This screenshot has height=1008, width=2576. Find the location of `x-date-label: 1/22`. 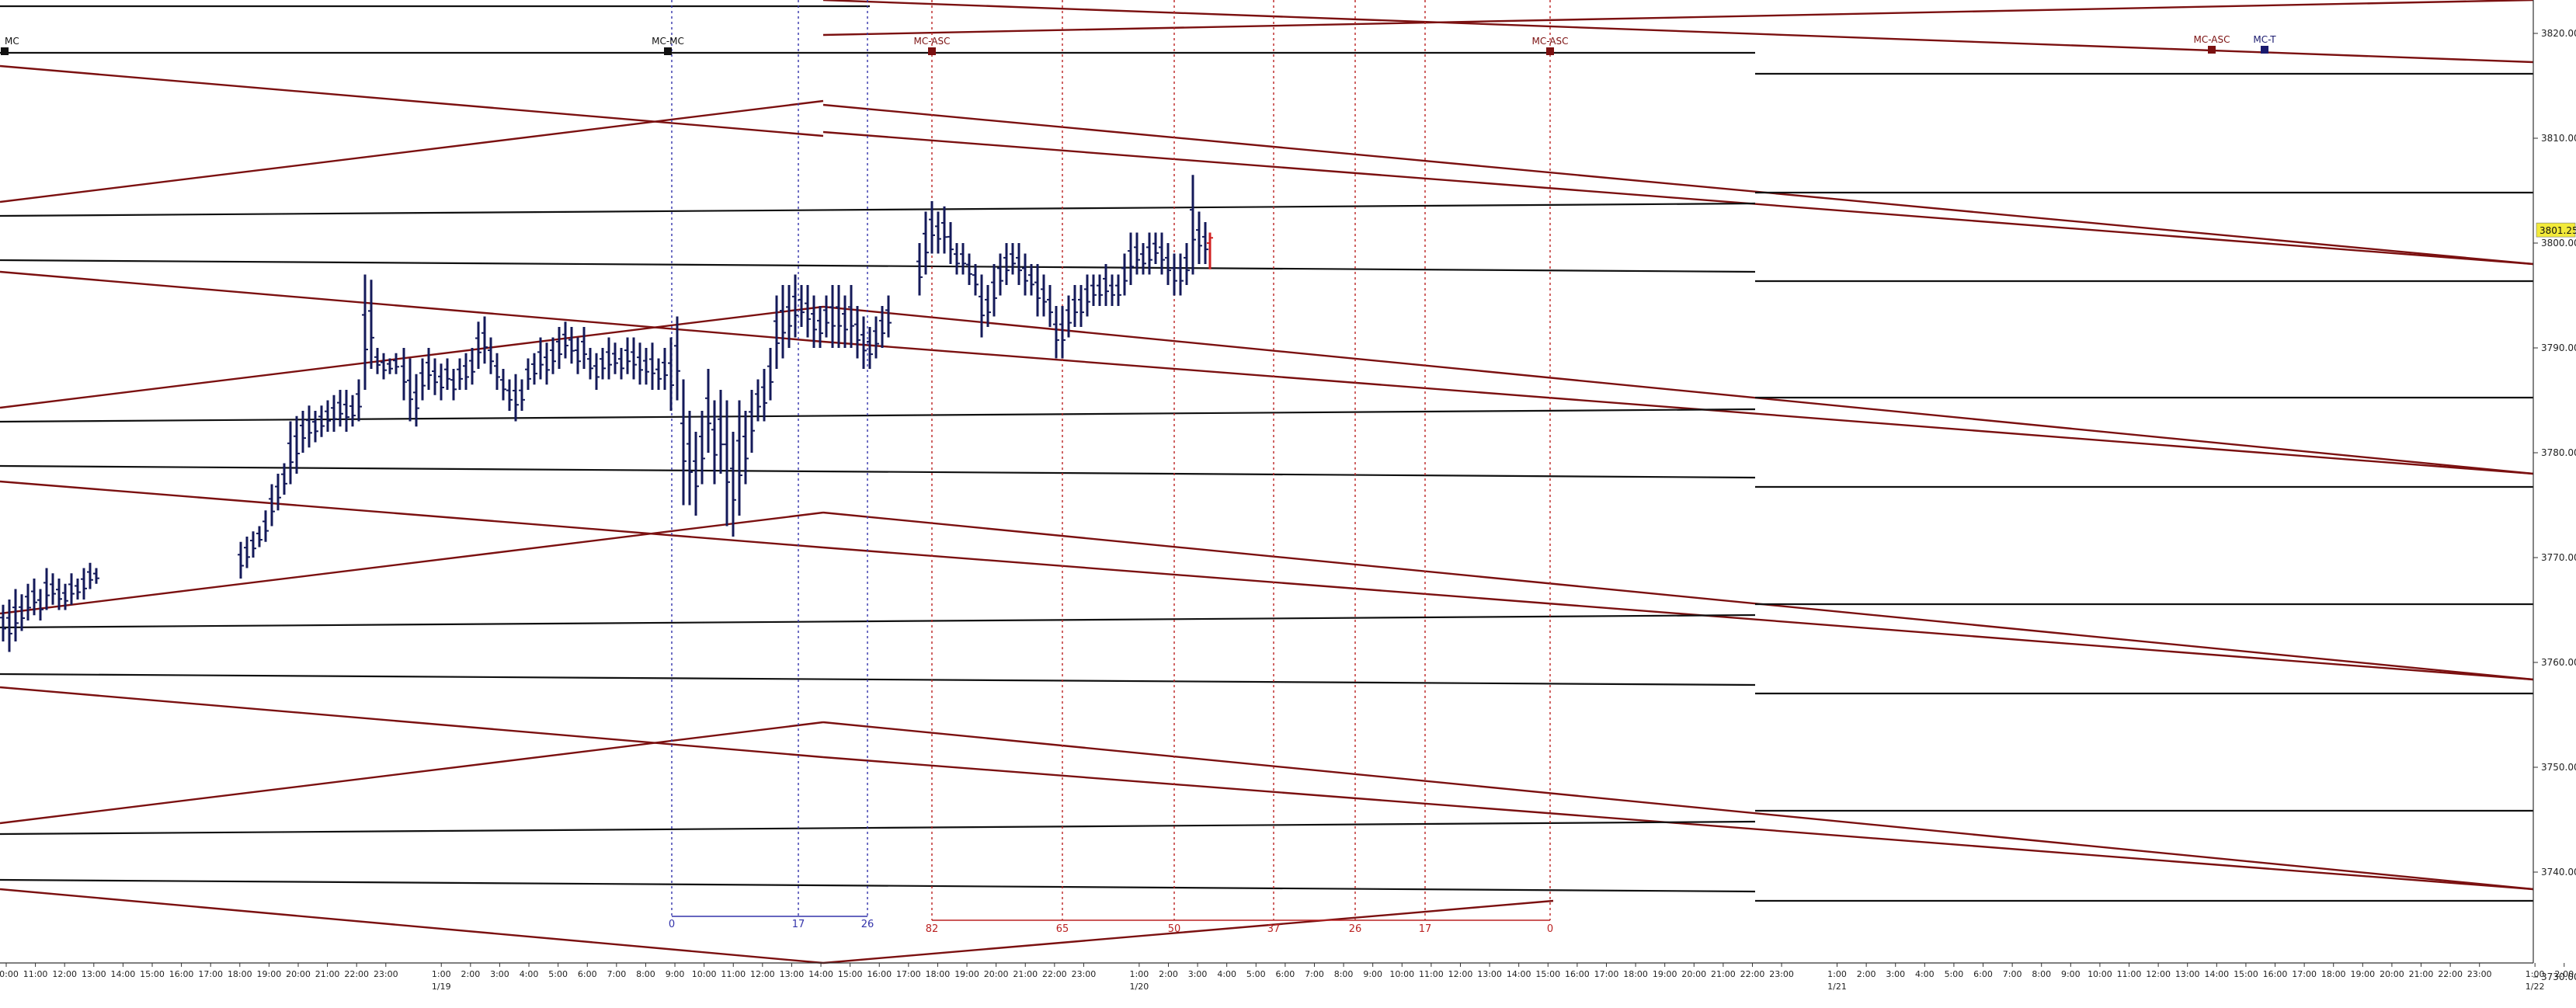

x-date-label: 1/22 is located at coordinates (2535, 987).